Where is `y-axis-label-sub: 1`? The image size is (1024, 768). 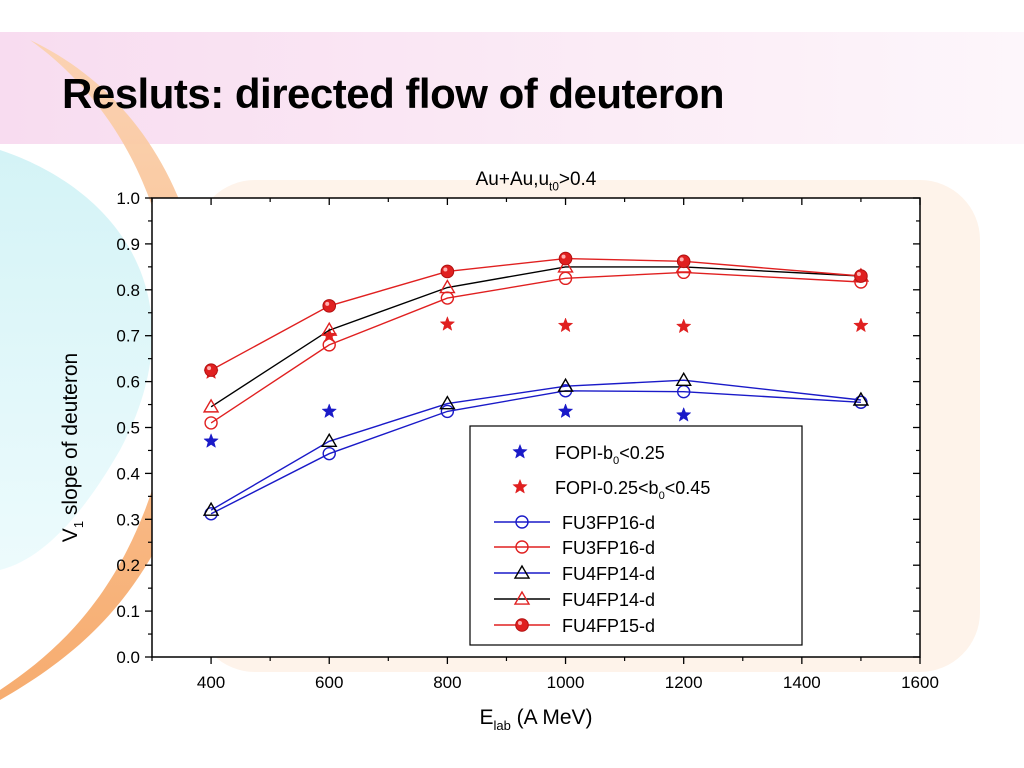
y-axis-label-sub: 1 is located at coordinates (78, 524).